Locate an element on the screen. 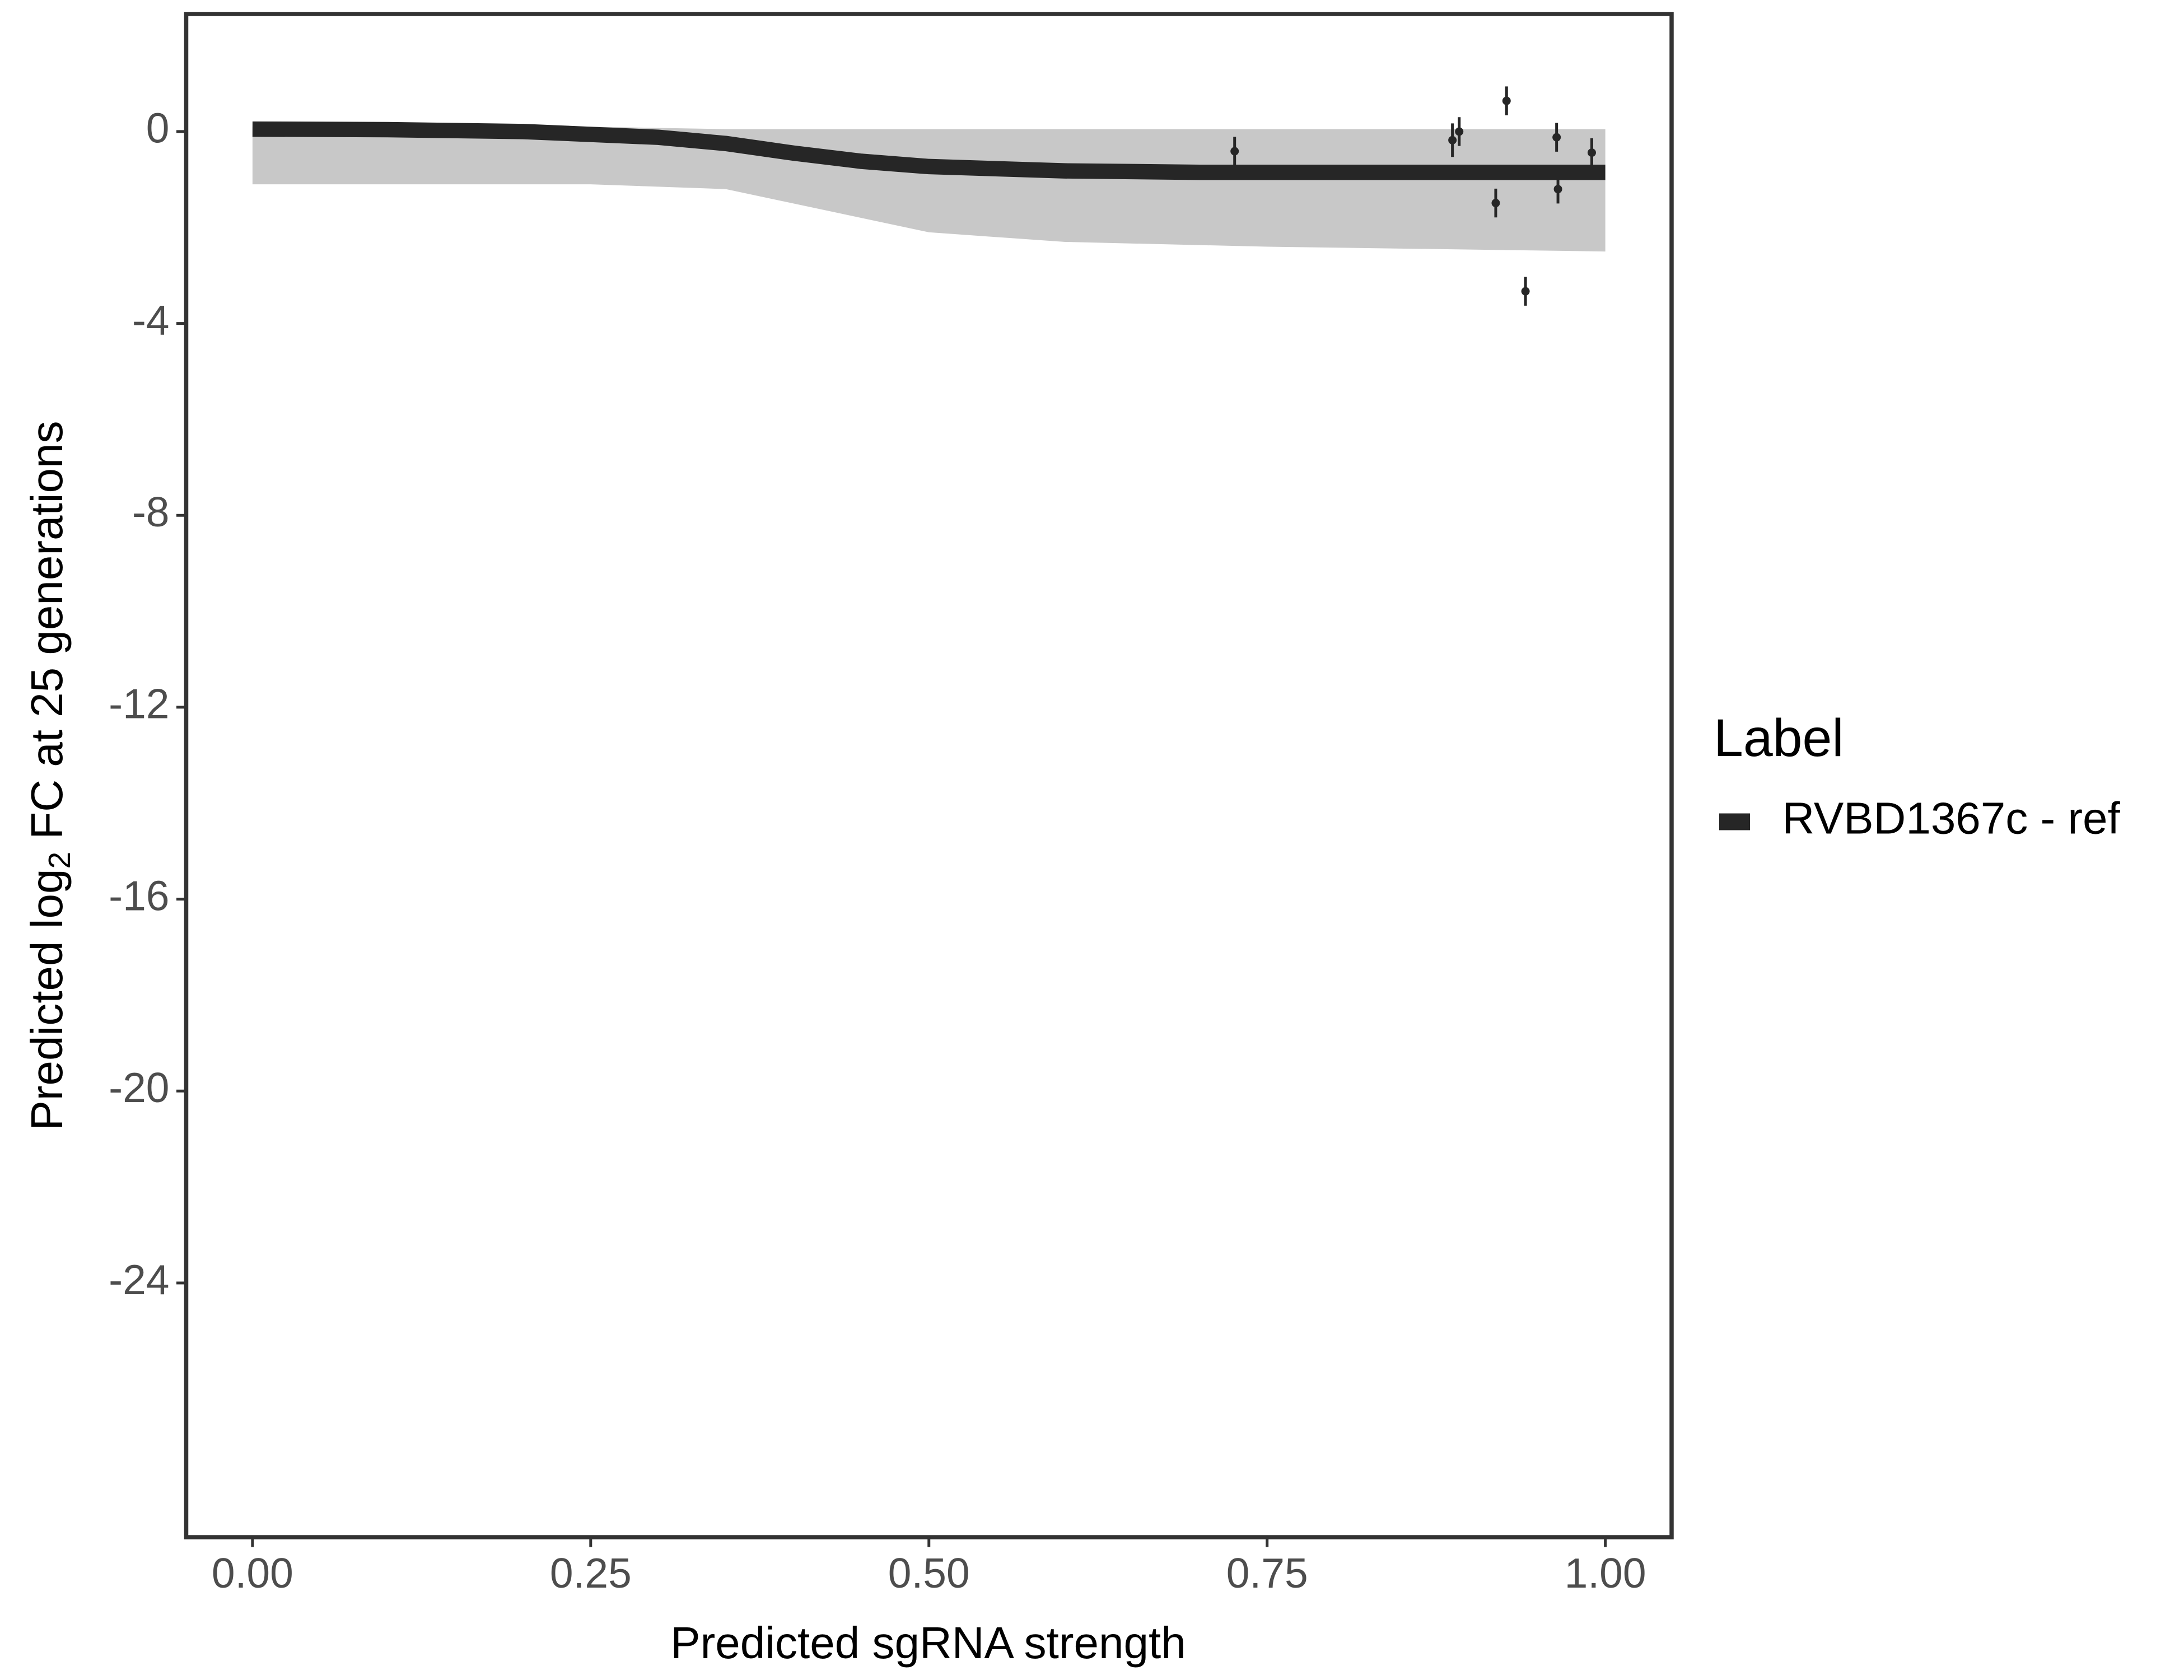  x-tick-label: 0.50 is located at coordinates (929, 1574).